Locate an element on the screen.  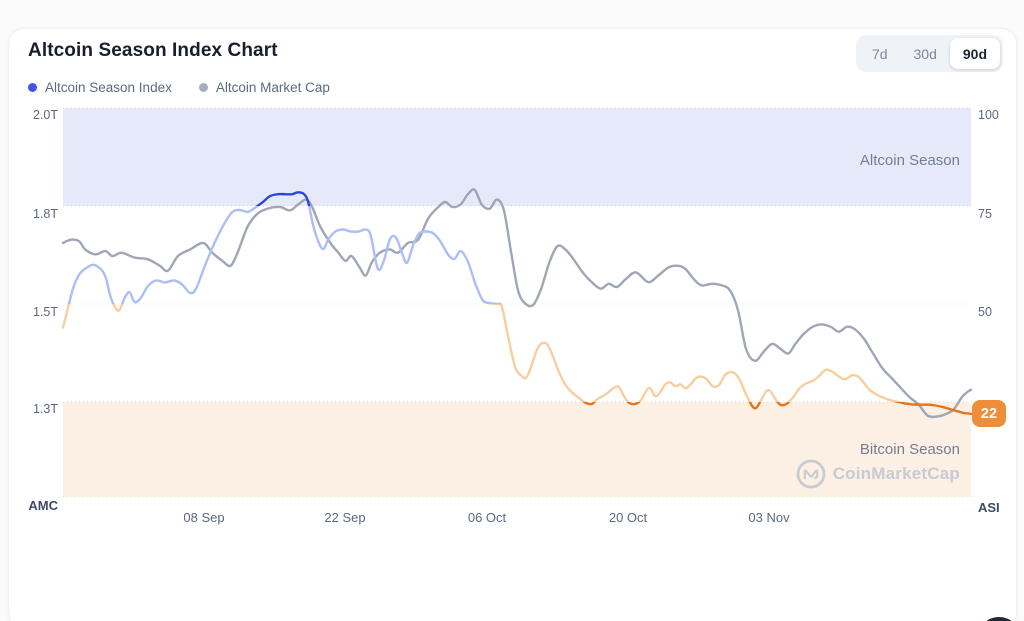
legend-item-altcoin-market-cap: Altcoin Market Cap is located at coordinates (264, 87).